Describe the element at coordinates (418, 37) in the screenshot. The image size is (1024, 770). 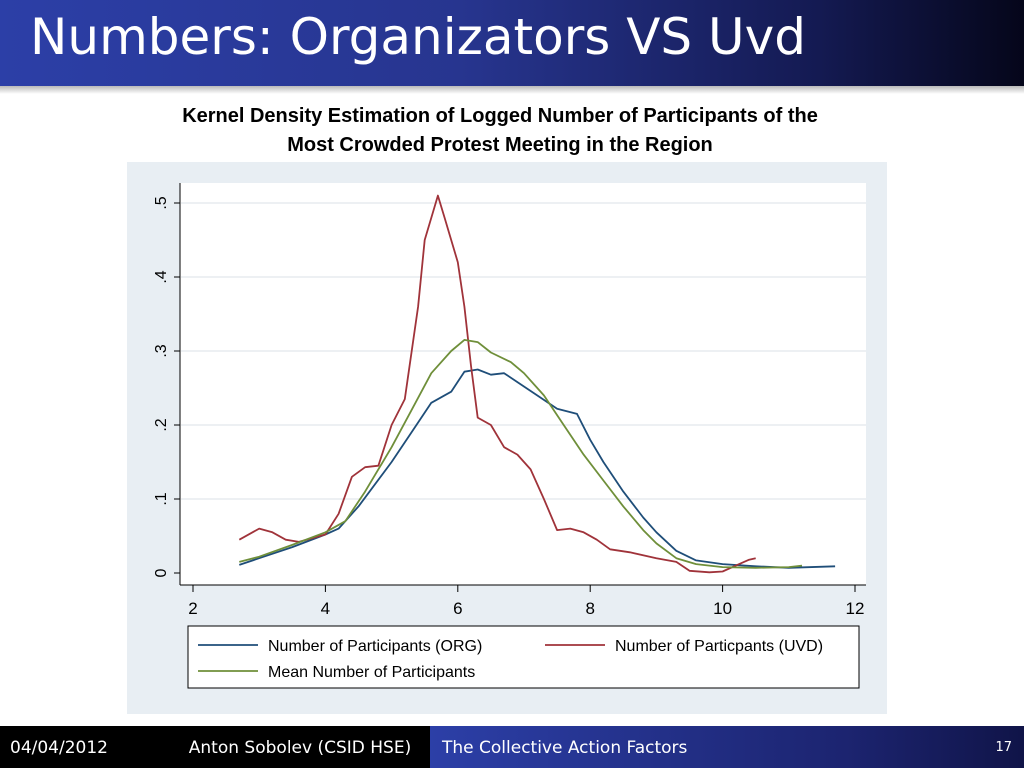
I see `slide-title: Numbers: Organizators VS Uvd` at that location.